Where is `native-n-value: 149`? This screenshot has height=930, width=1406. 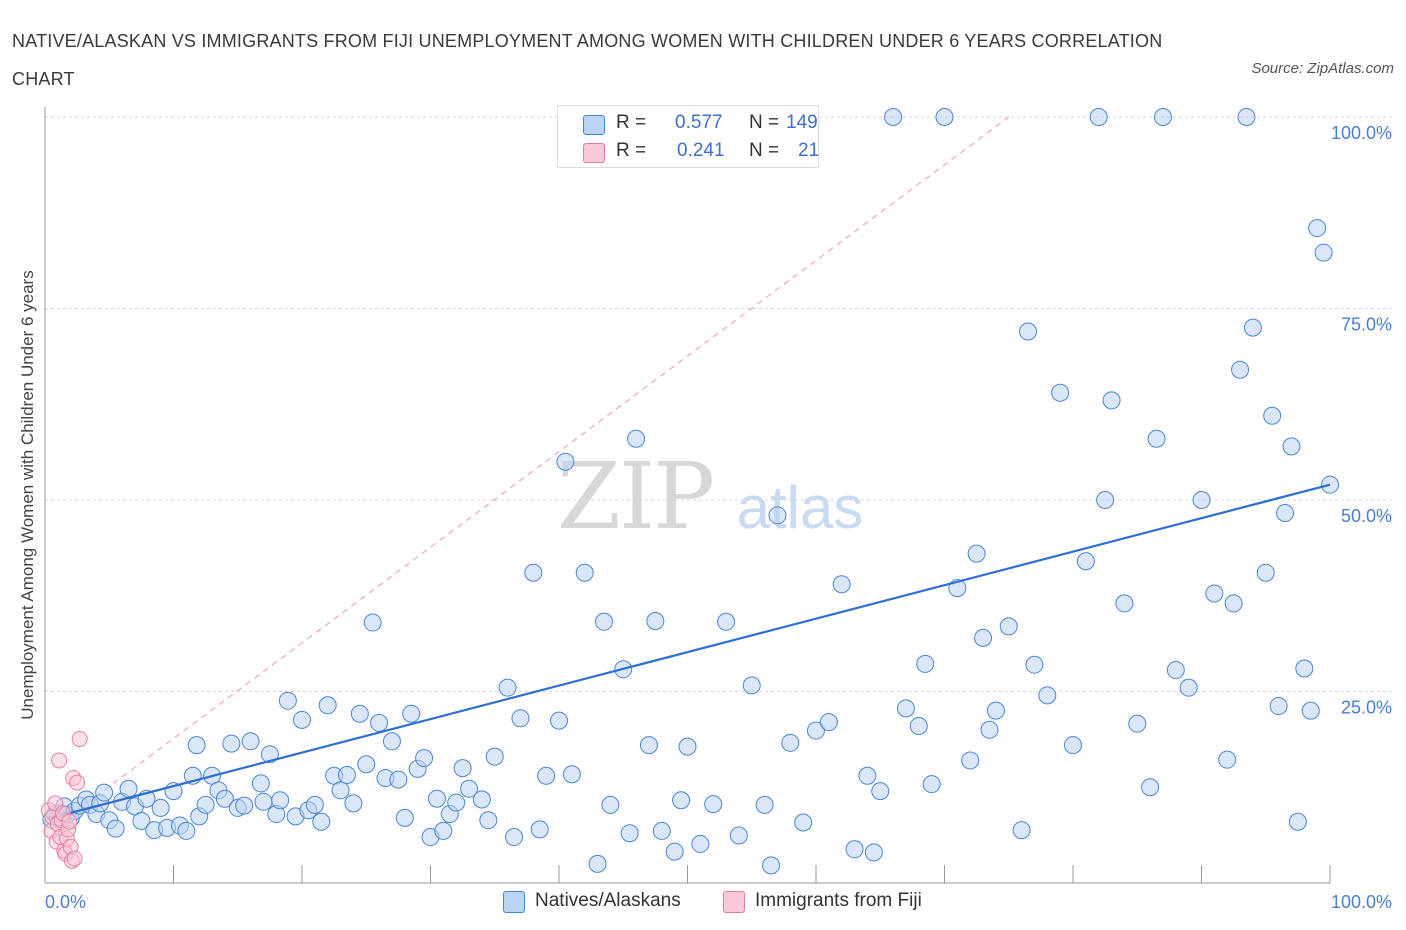
native-n-value: 149 is located at coordinates (802, 122).